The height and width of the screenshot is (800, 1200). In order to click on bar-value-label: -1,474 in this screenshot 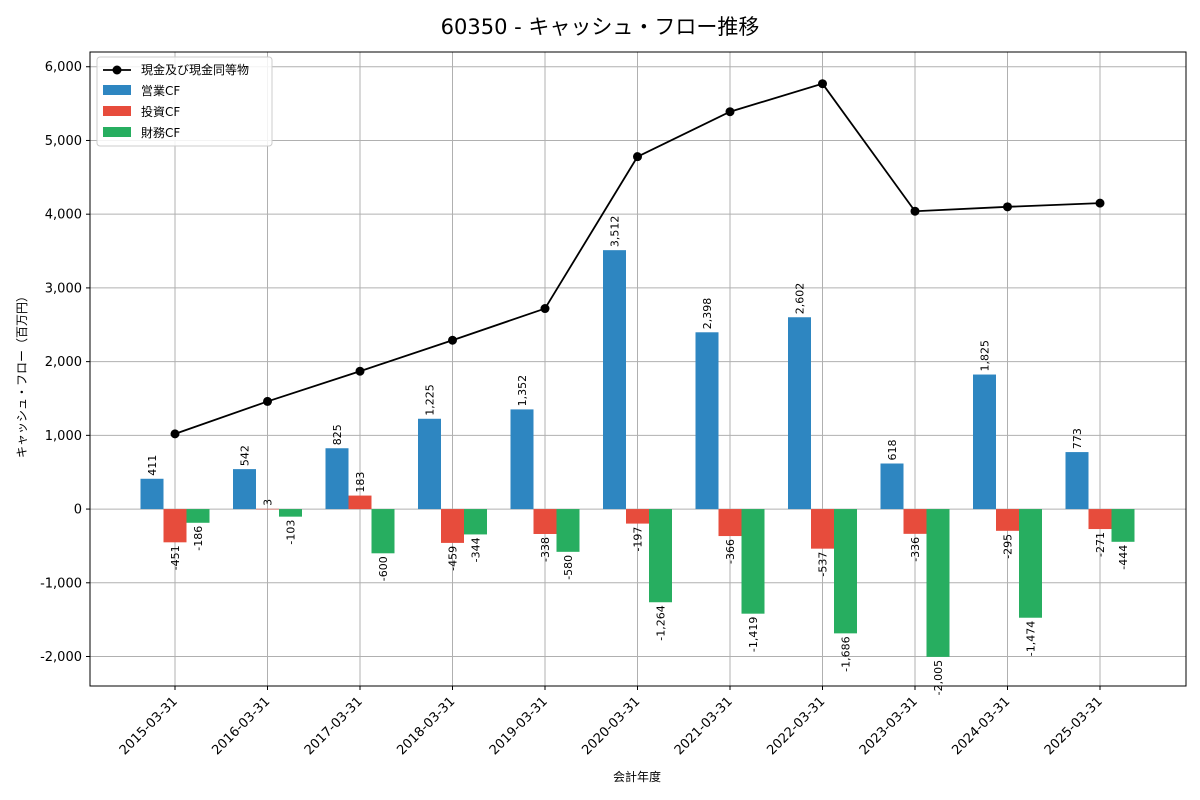, I will do `click(1031, 638)`.